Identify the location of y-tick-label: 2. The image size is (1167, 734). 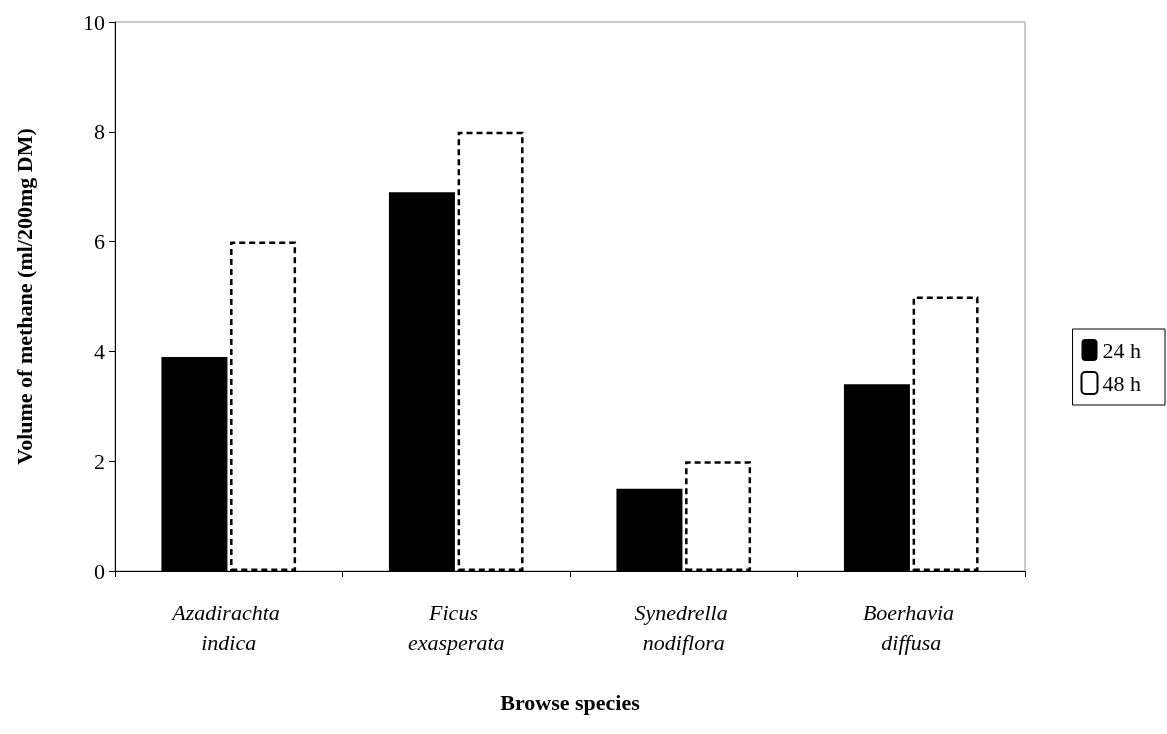
(99, 461).